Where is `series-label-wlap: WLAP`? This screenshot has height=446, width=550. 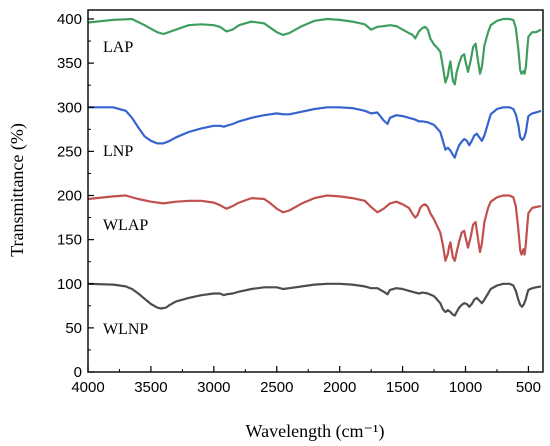
series-label-wlap: WLAP is located at coordinates (125, 225).